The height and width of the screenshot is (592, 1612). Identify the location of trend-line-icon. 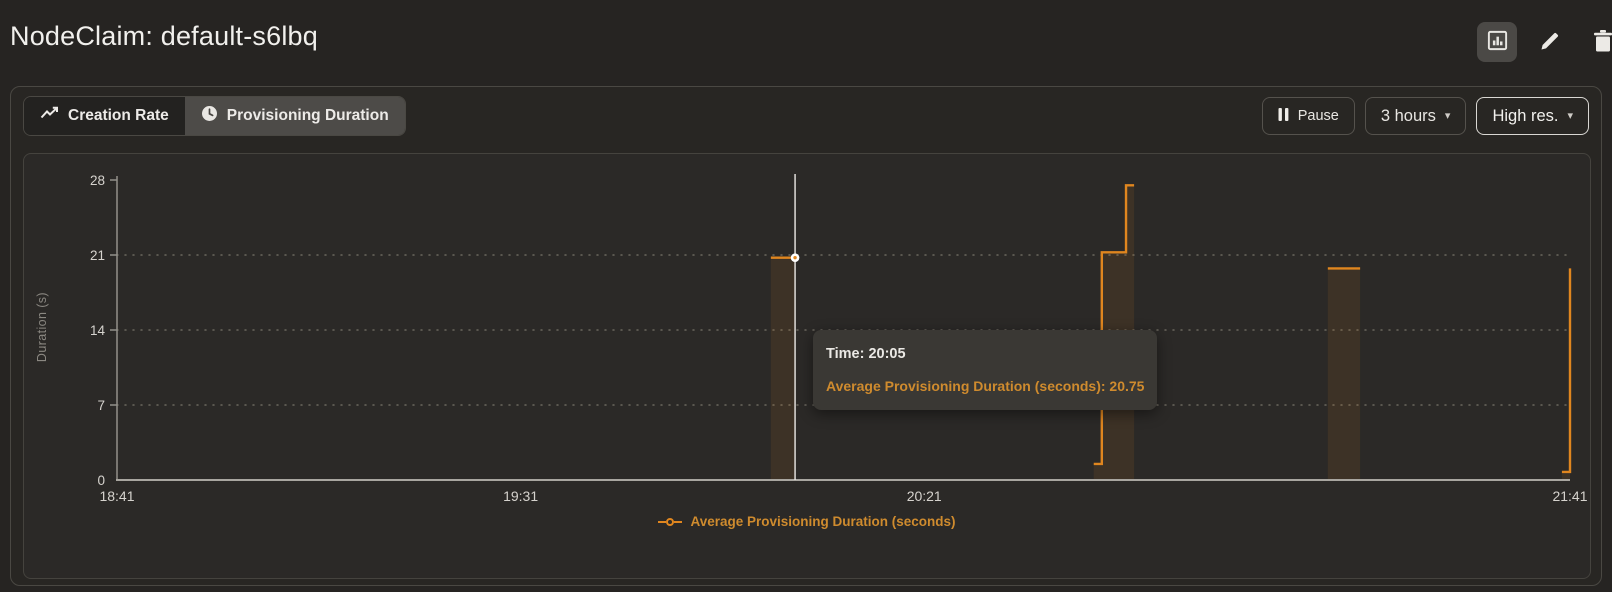
(49, 116).